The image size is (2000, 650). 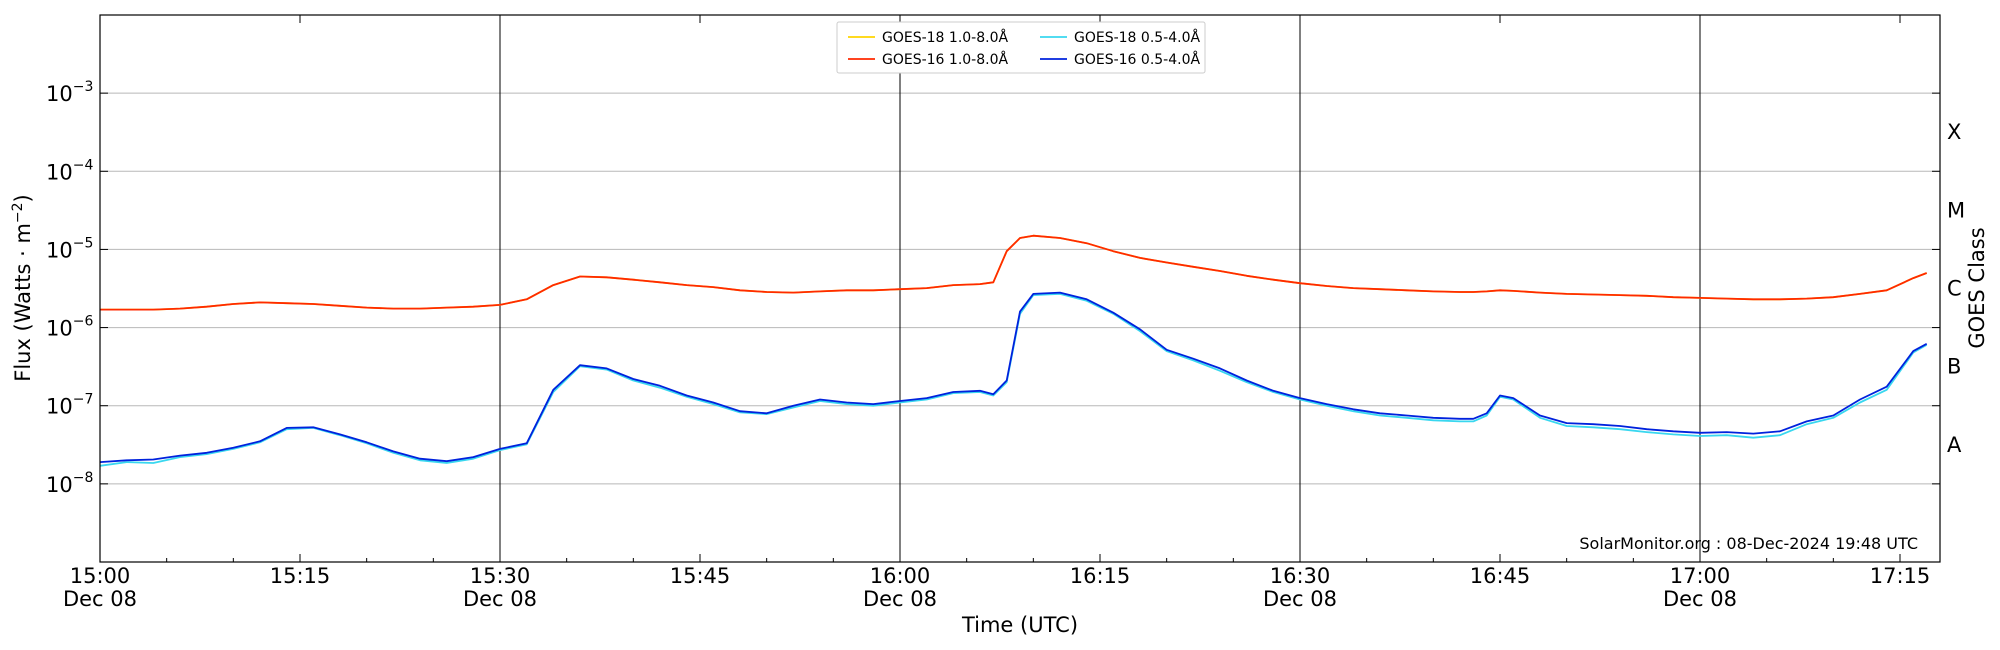 I want to click on x-tick-label: 15:45, so click(x=700, y=576).